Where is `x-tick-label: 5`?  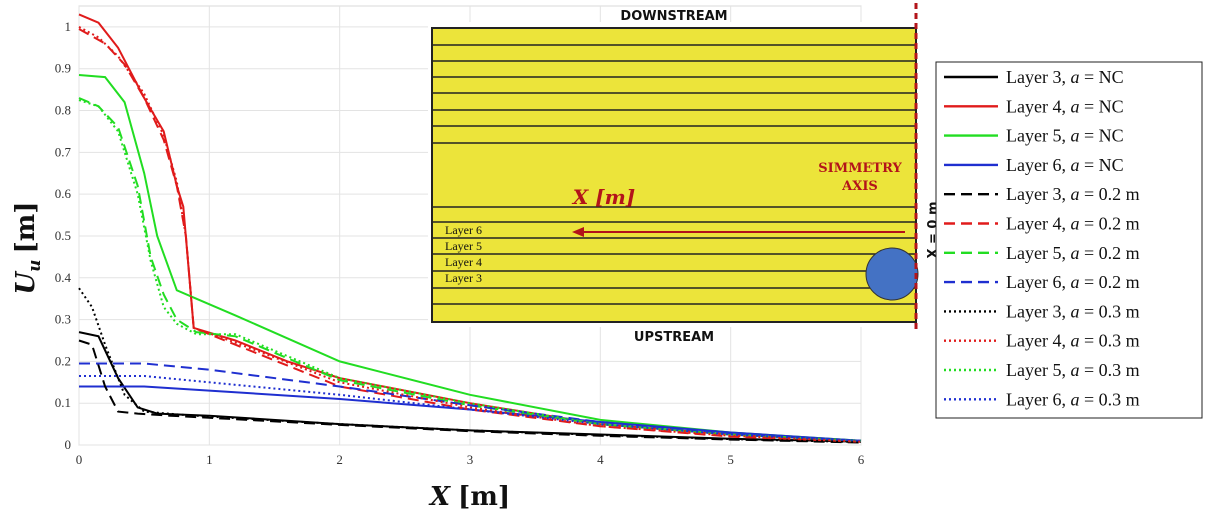
x-tick-label: 5 is located at coordinates (730, 459).